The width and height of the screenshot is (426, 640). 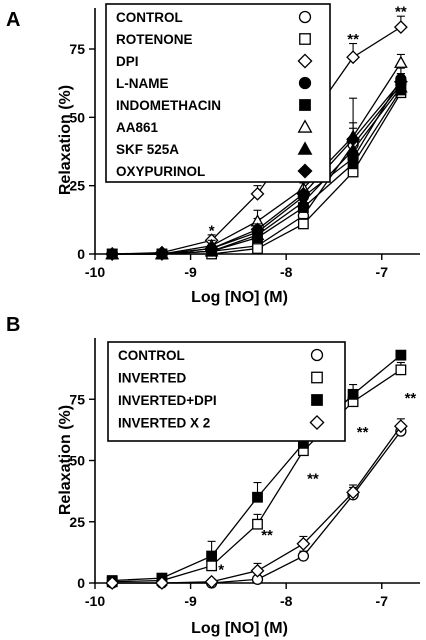 I want to click on panel-b-legend-label: INVERTED+DPI, so click(x=167, y=400).